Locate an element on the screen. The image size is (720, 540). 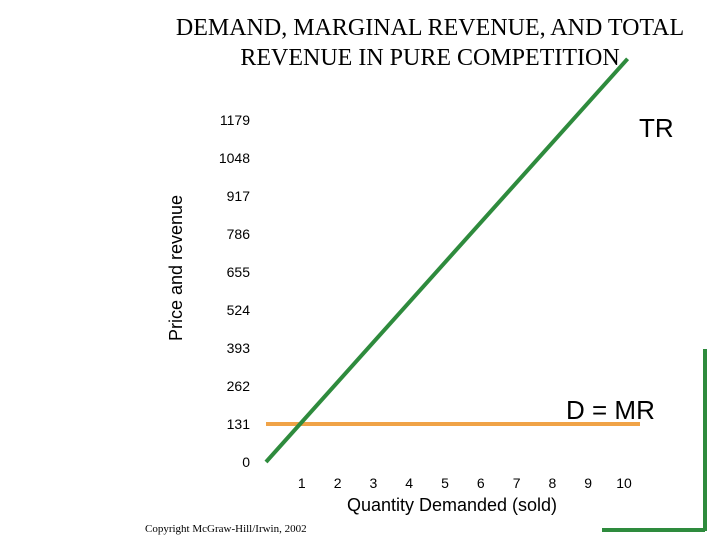
x-tick-label: 2 is located at coordinates (338, 483).